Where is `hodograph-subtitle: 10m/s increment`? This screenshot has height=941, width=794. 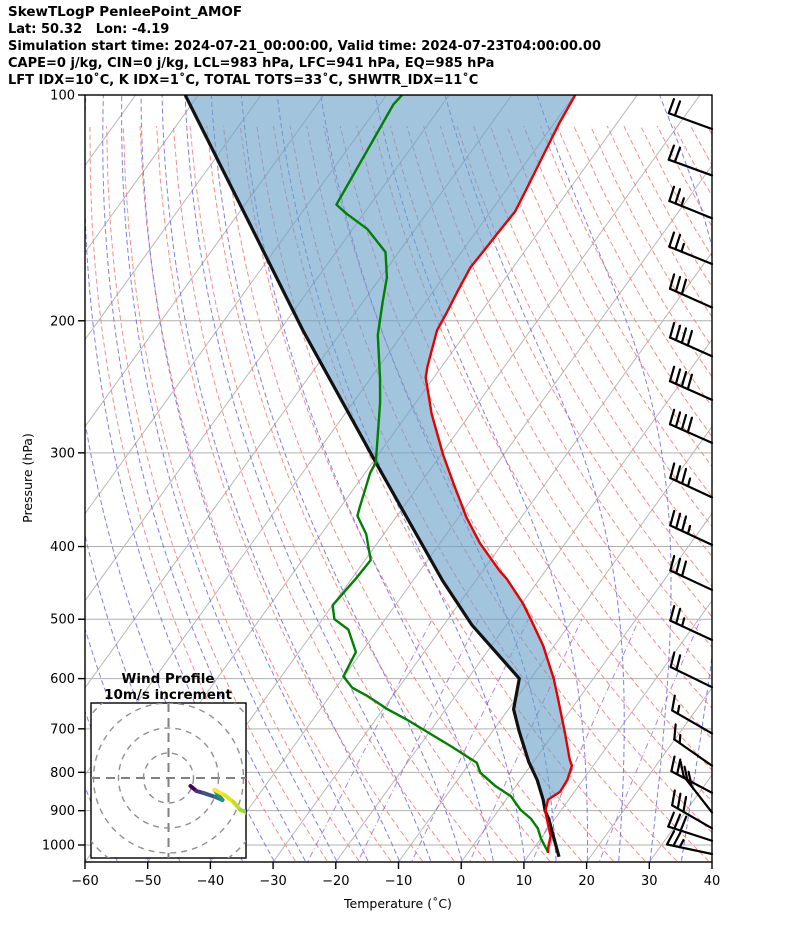
hodograph-subtitle: 10m/s increment is located at coordinates (168, 695).